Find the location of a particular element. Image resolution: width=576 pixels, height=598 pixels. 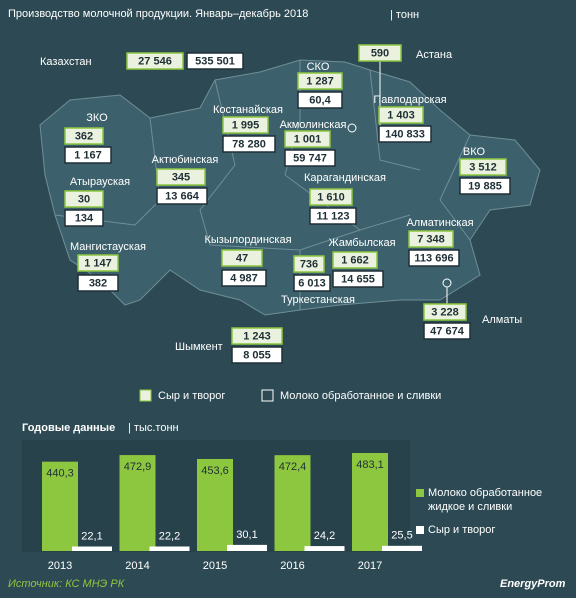

cheese-value: 345 is located at coordinates (181, 177).